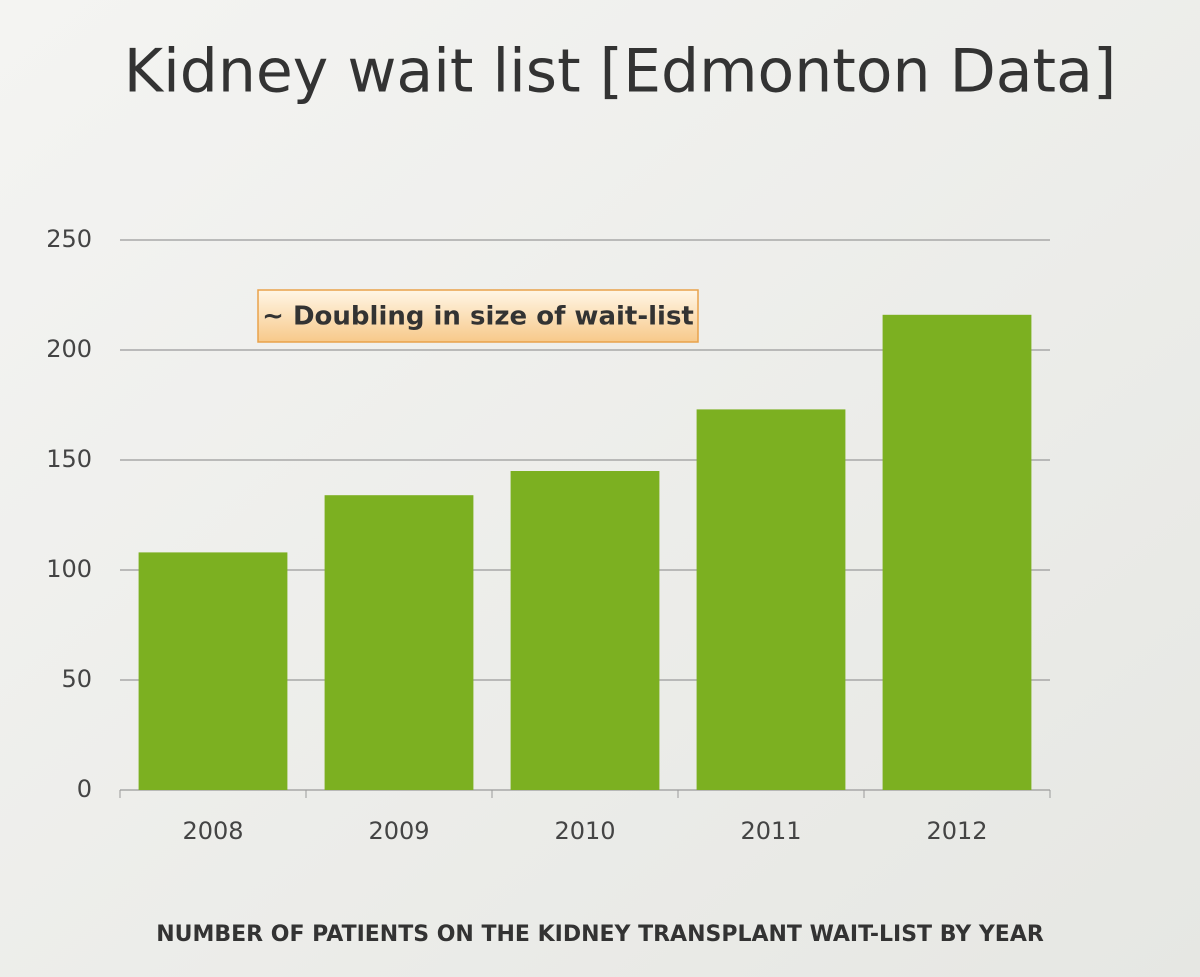 This screenshot has height=977, width=1200. Describe the element at coordinates (84, 789) in the screenshot. I see `y-tick-label: 0` at that location.